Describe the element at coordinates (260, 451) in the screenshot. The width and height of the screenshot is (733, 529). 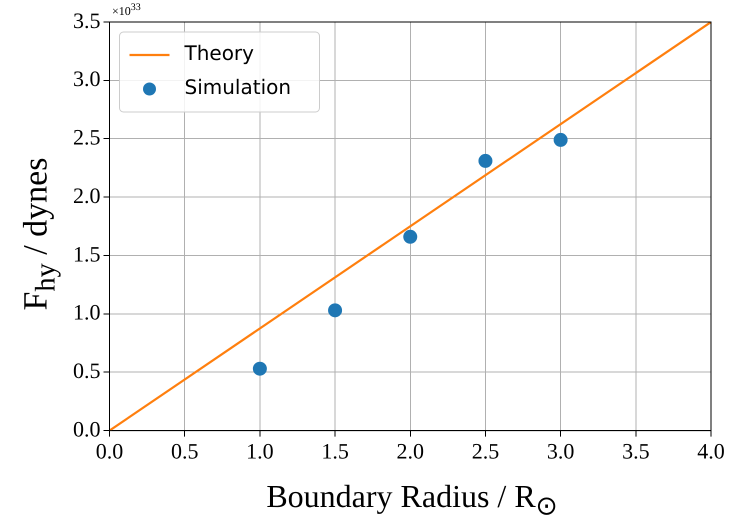
I see `x-tick-label: 1.0` at that location.